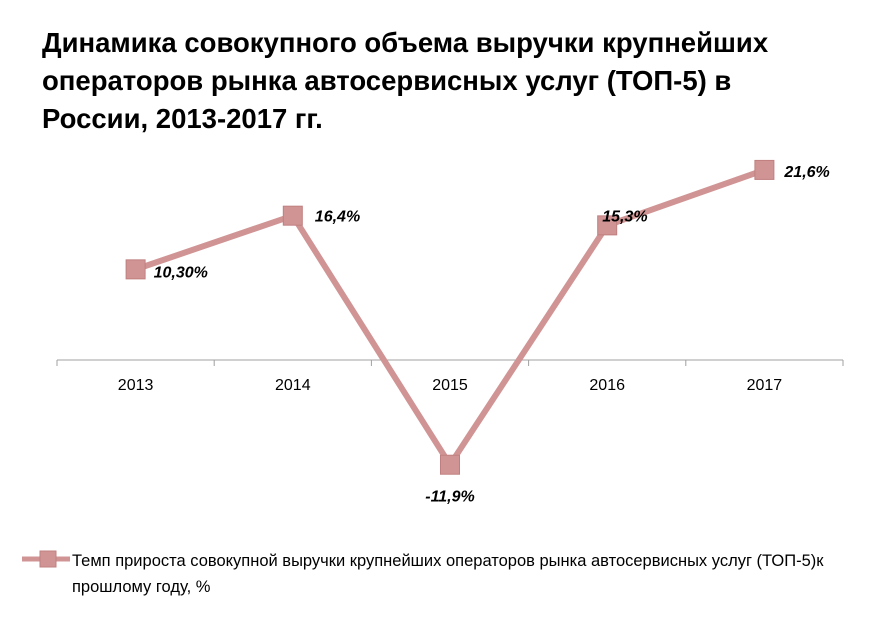 The height and width of the screenshot is (631, 886). Describe the element at coordinates (181, 272) in the screenshot. I see `data-label: 10,30%` at that location.